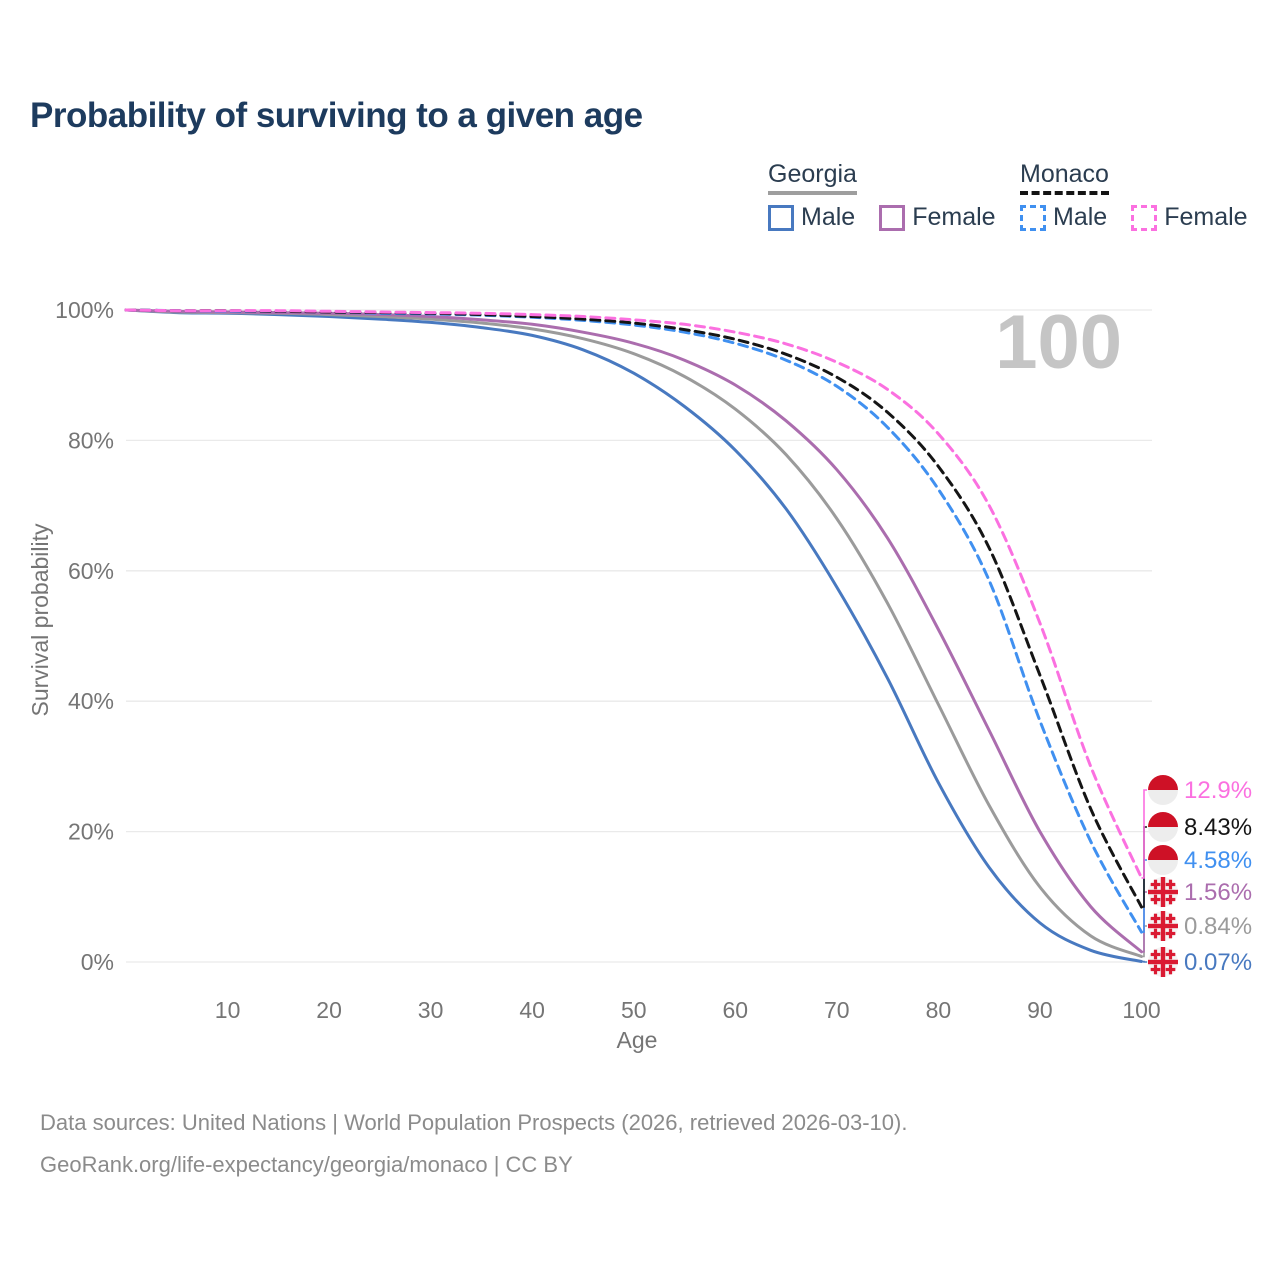 Image resolution: width=1280 pixels, height=1280 pixels. What do you see at coordinates (892, 217) in the screenshot?
I see `georgia-female-swatch-icon` at bounding box center [892, 217].